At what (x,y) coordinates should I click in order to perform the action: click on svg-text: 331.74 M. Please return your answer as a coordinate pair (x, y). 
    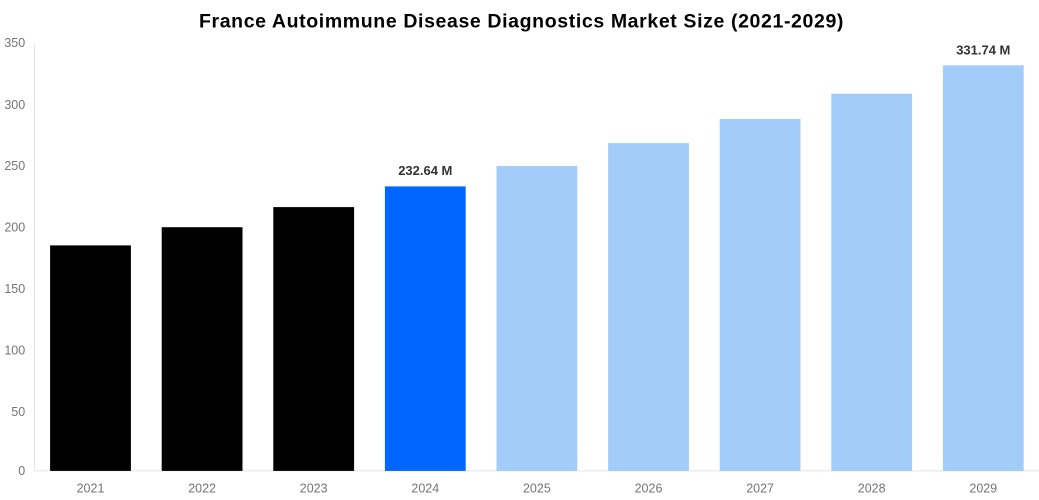
    Looking at the image, I should click on (983, 50).